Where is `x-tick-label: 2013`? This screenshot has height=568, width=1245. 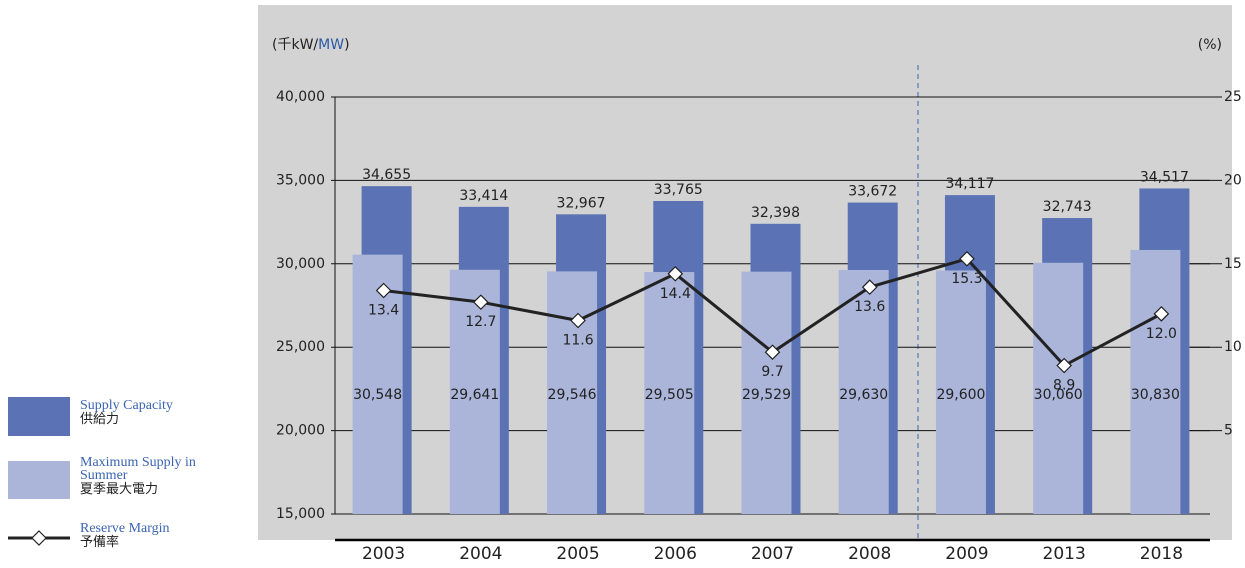
x-tick-label: 2013 is located at coordinates (1064, 554).